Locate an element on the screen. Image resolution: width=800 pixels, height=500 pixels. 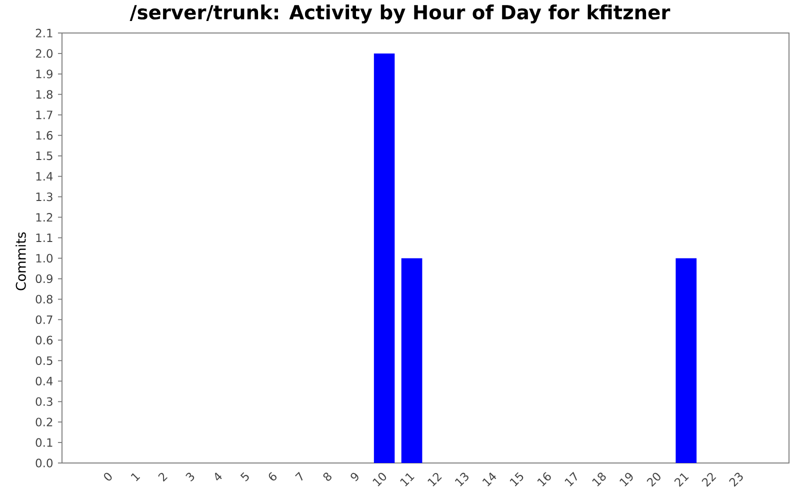
x-tick-label: 17 is located at coordinates (570, 479).